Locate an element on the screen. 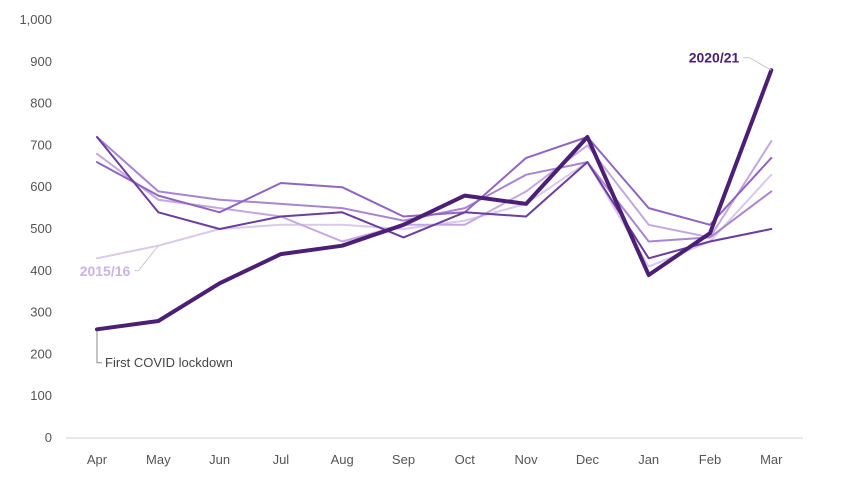 This screenshot has width=845, height=503. annotation-2020-21: 2020/21 is located at coordinates (730, 60).